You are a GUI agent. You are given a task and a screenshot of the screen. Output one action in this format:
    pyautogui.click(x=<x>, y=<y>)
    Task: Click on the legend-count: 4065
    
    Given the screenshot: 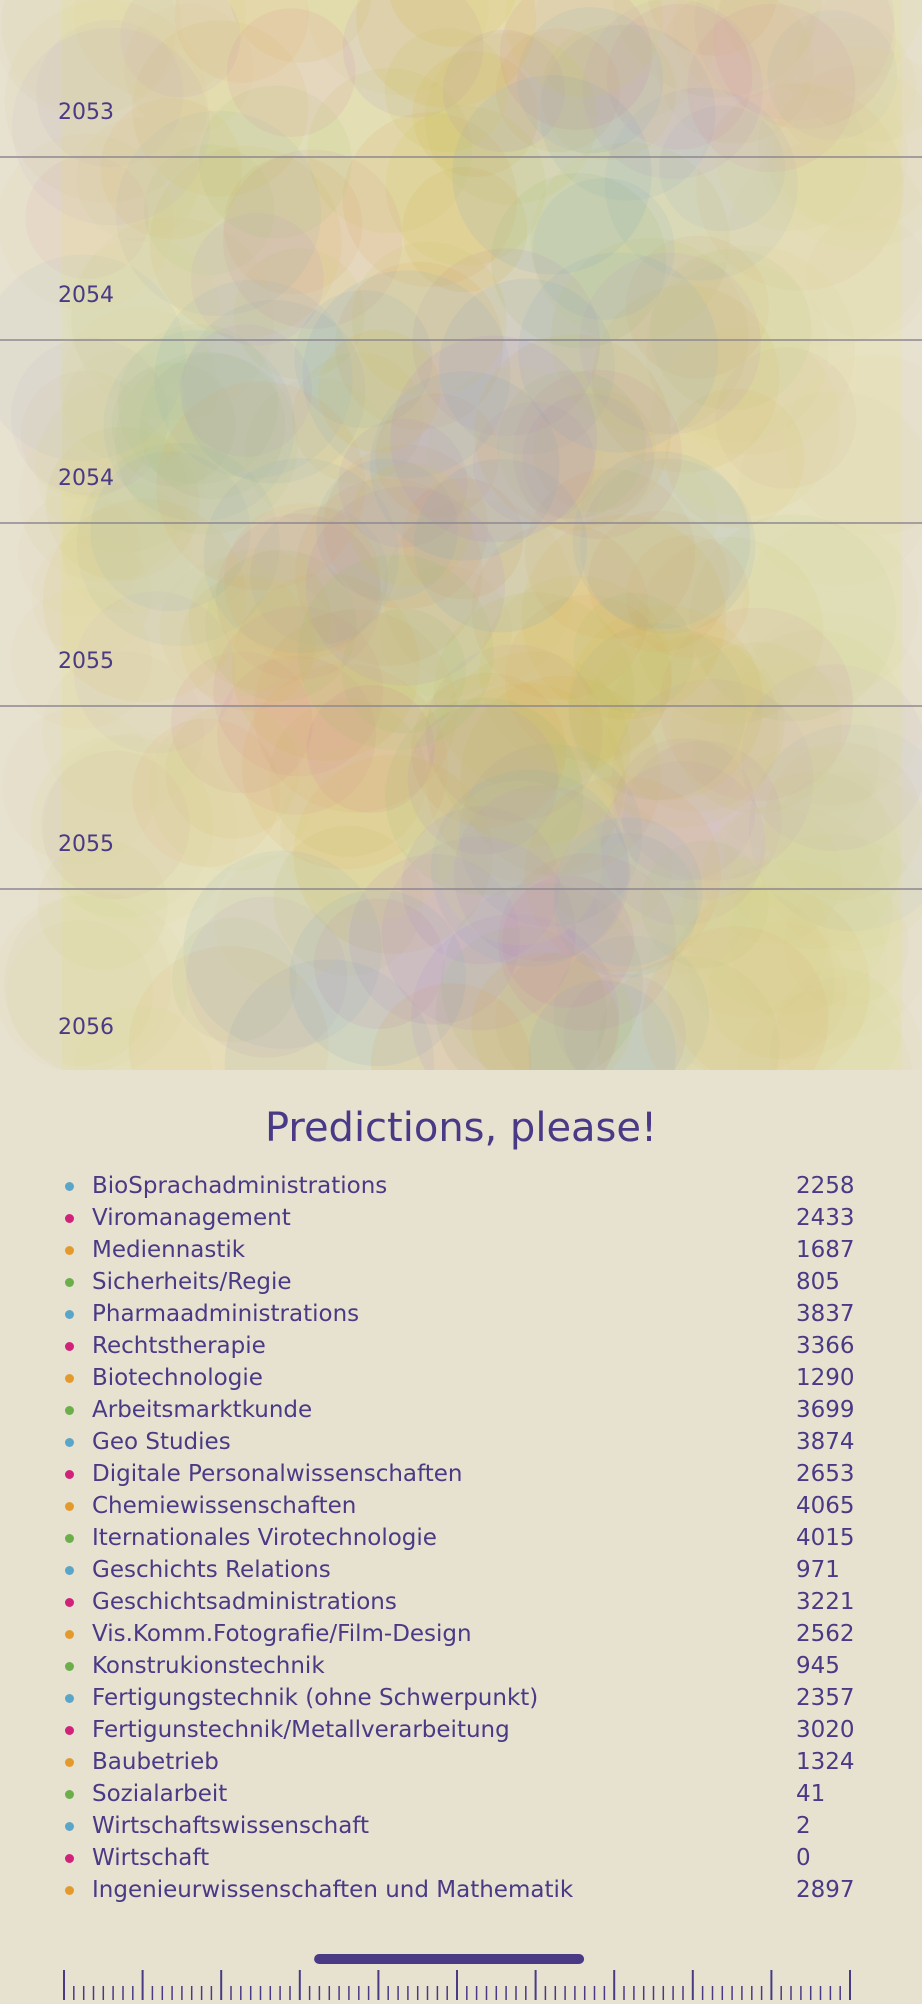 What is the action you would take?
    pyautogui.click(x=825, y=1506)
    